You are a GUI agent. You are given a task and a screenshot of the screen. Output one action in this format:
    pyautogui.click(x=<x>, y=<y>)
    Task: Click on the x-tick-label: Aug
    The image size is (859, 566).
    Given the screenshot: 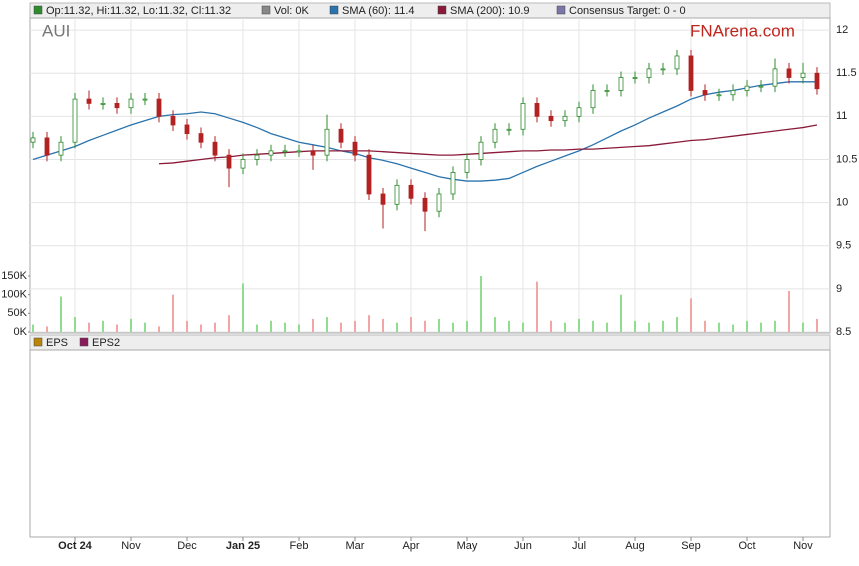 What is the action you would take?
    pyautogui.click(x=635, y=546)
    